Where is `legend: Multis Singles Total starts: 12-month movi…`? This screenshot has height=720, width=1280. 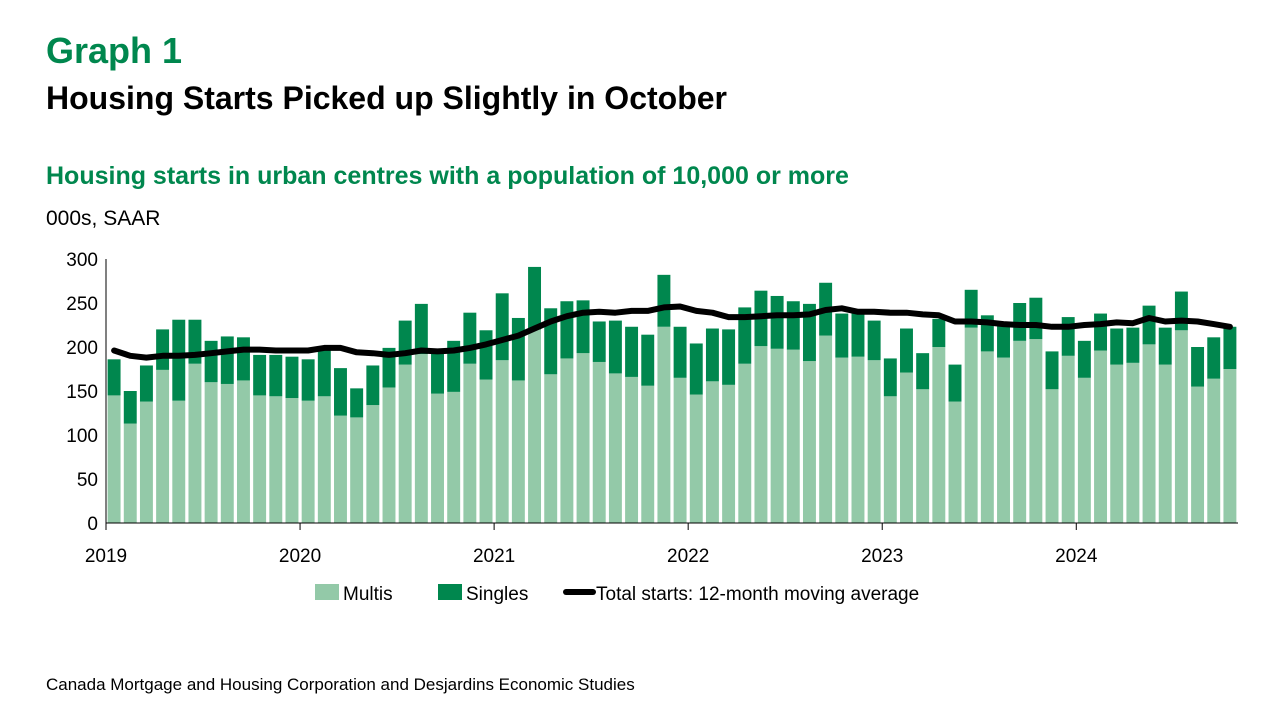
legend: Multis Singles Total starts: 12-month movi… is located at coordinates (617, 594).